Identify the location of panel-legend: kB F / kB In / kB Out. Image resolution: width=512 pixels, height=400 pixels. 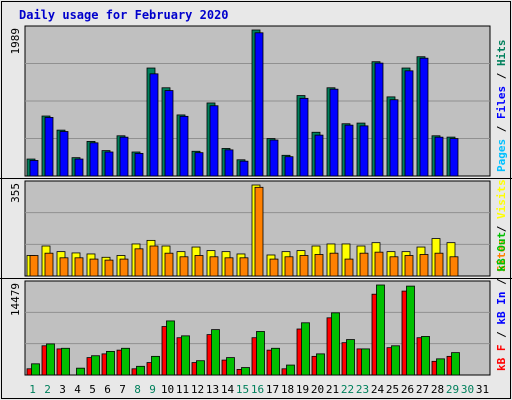
(501, 301).